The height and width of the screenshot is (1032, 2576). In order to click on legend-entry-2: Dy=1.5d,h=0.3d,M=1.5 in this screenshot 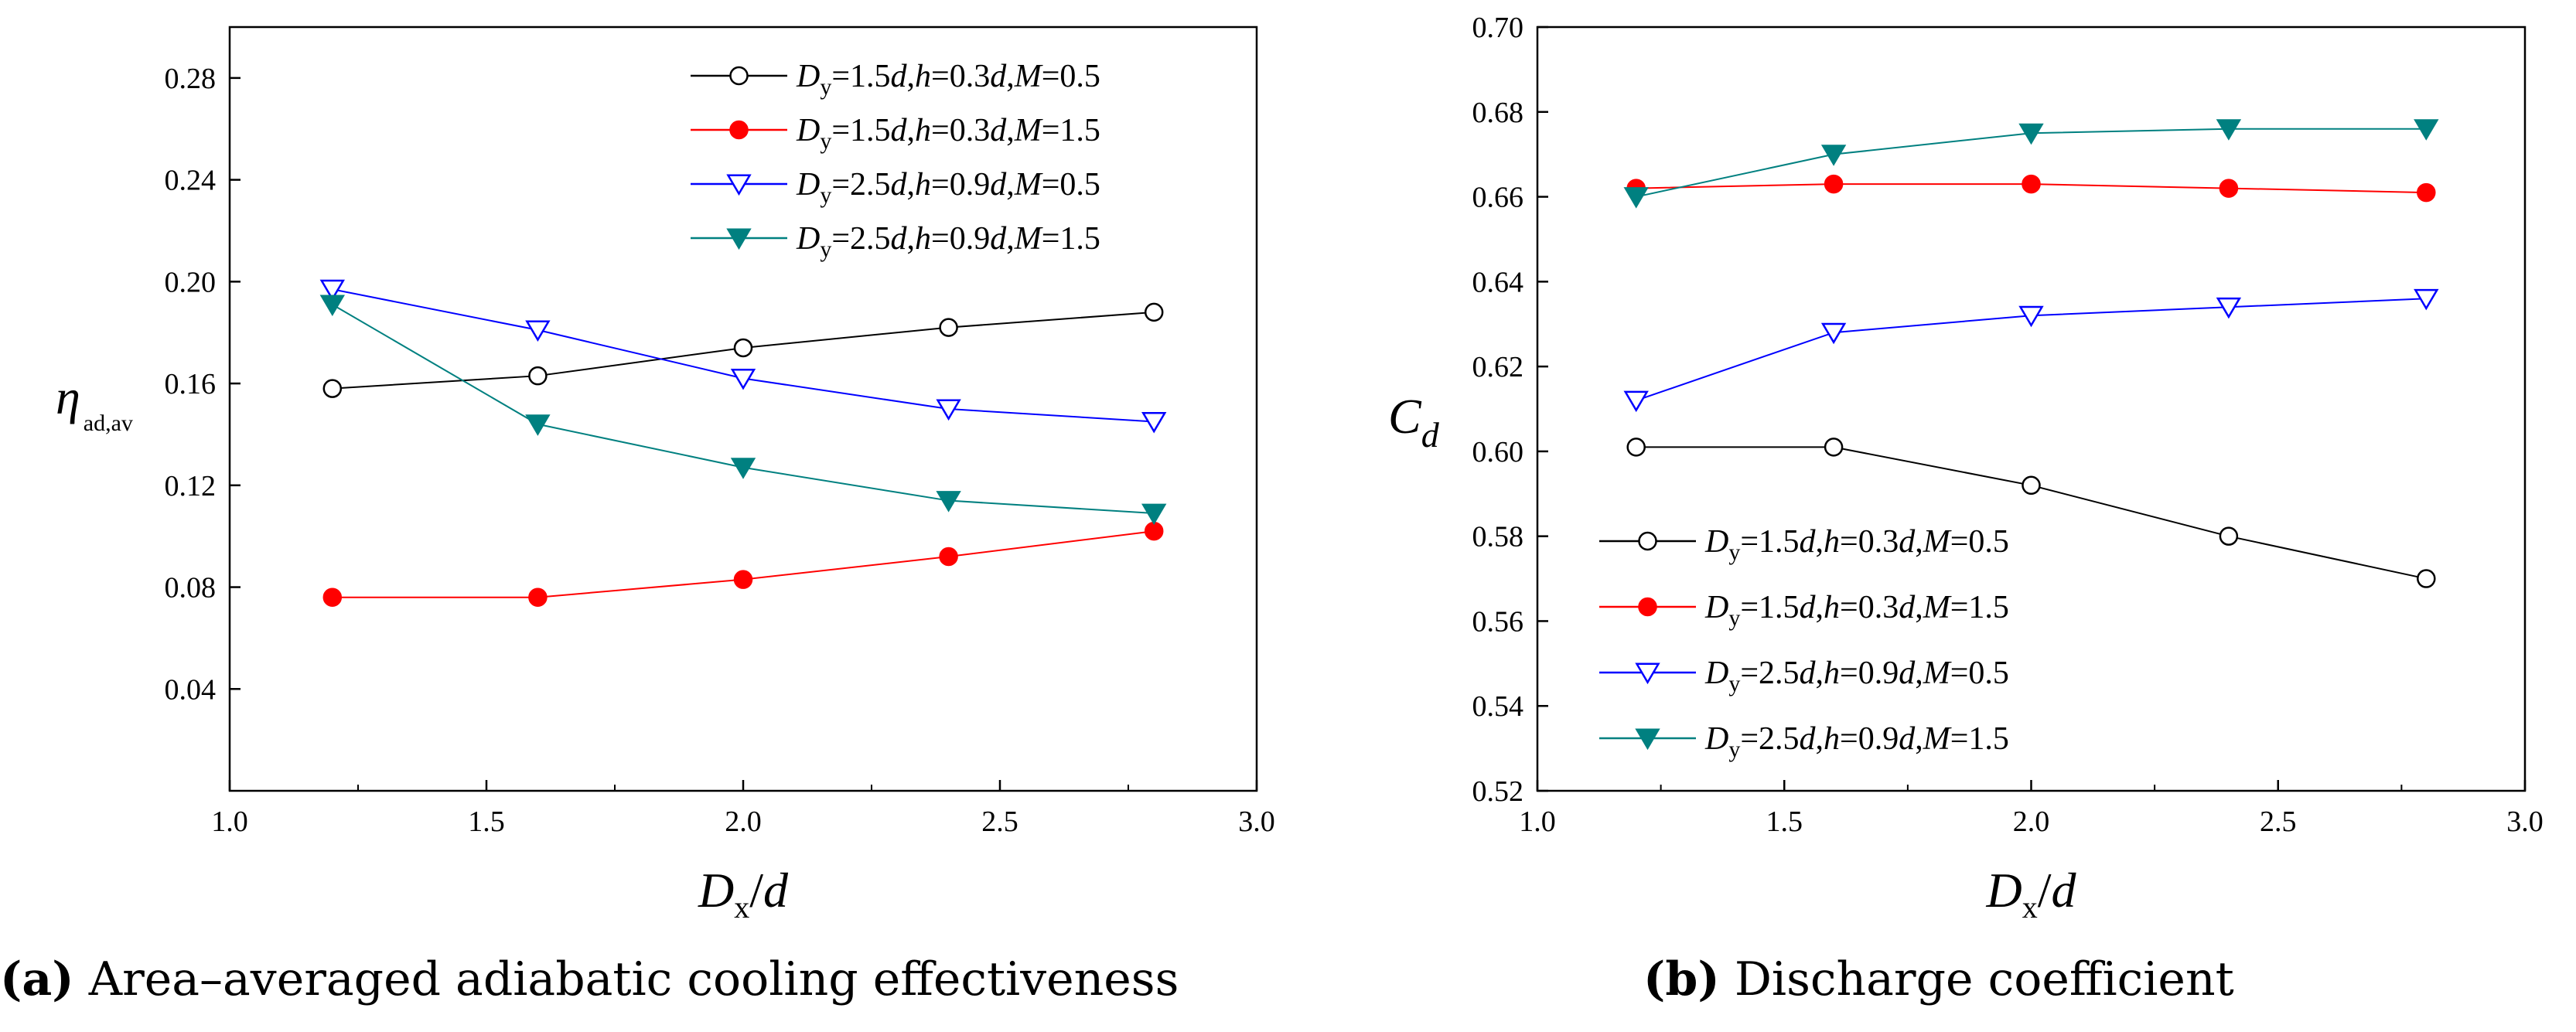, I will do `click(1804, 611)`.